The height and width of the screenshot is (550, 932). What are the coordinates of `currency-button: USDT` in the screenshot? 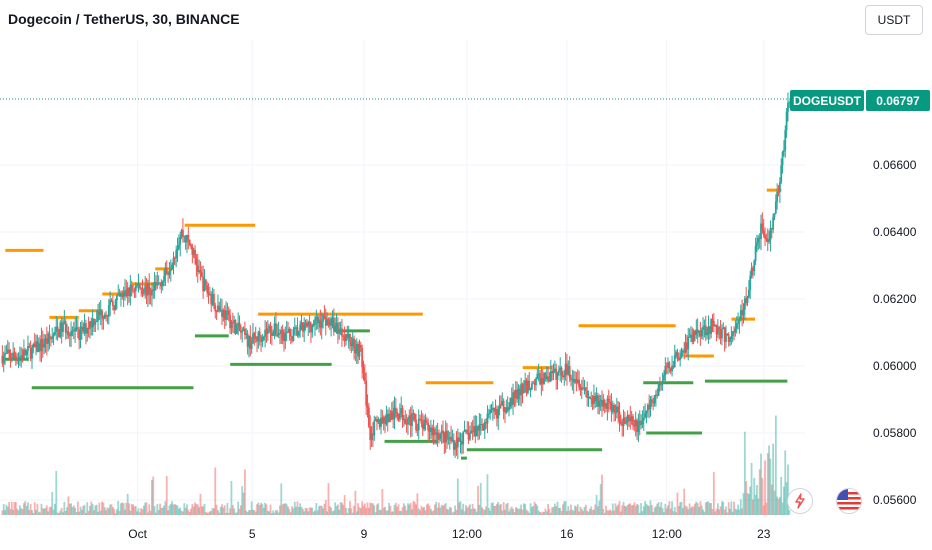 It's located at (894, 20).